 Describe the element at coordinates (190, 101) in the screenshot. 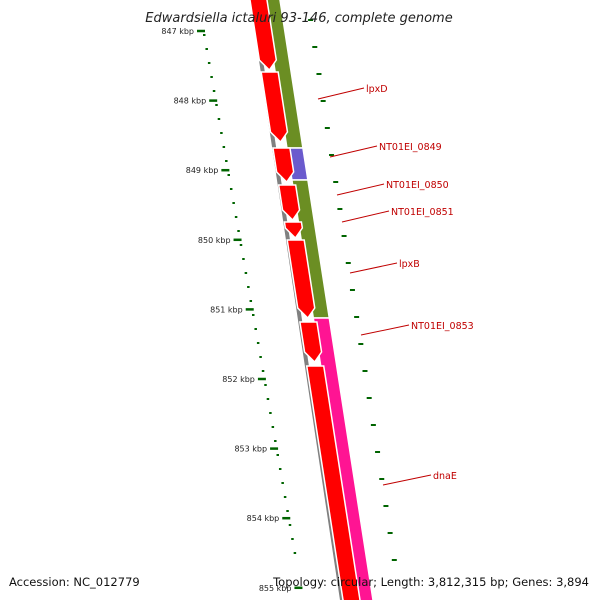

I see `tick-label: 848 kbp` at that location.